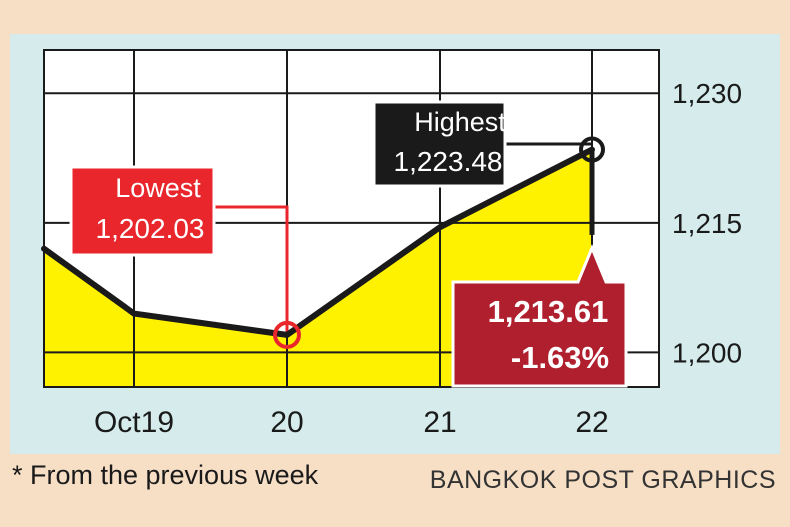 The height and width of the screenshot is (527, 790). Describe the element at coordinates (165, 475) in the screenshot. I see `footnote: * From the previous week` at that location.